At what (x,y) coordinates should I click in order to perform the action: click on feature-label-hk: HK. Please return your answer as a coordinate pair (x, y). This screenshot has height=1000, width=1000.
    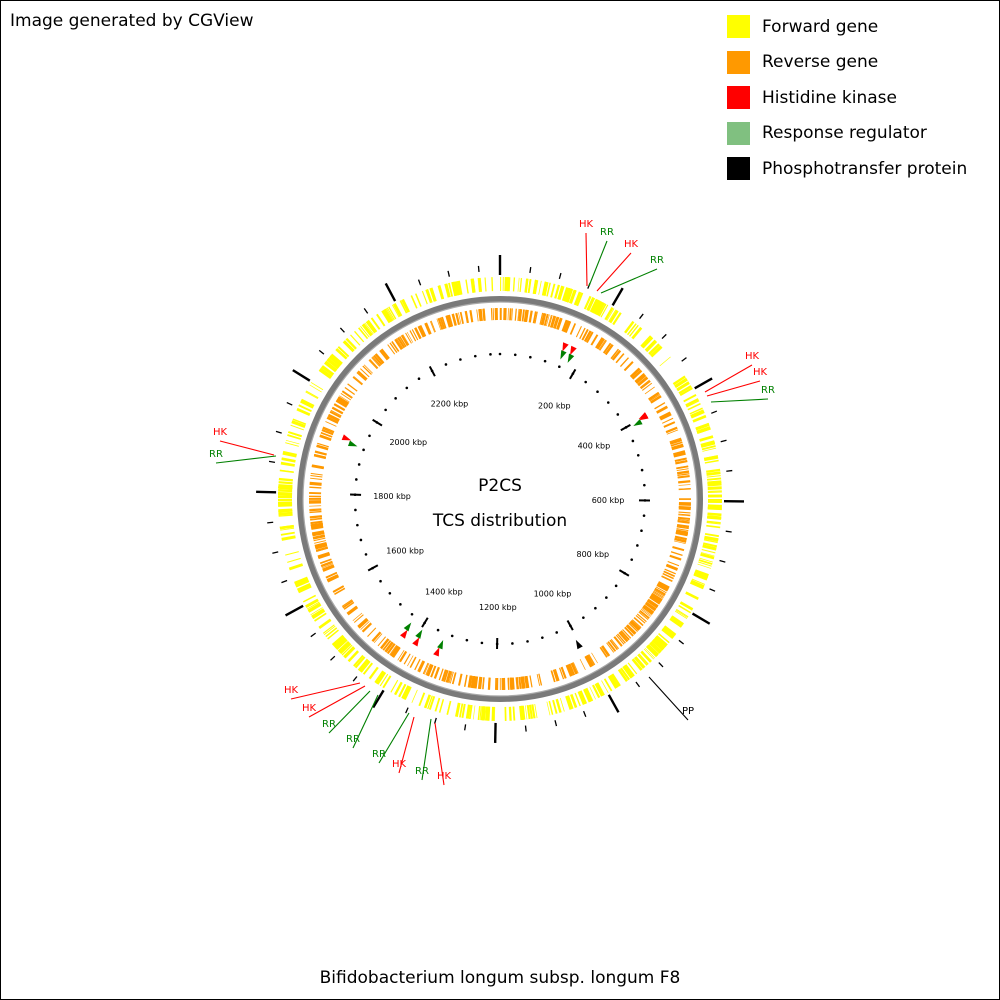
    Looking at the image, I should click on (444, 776).